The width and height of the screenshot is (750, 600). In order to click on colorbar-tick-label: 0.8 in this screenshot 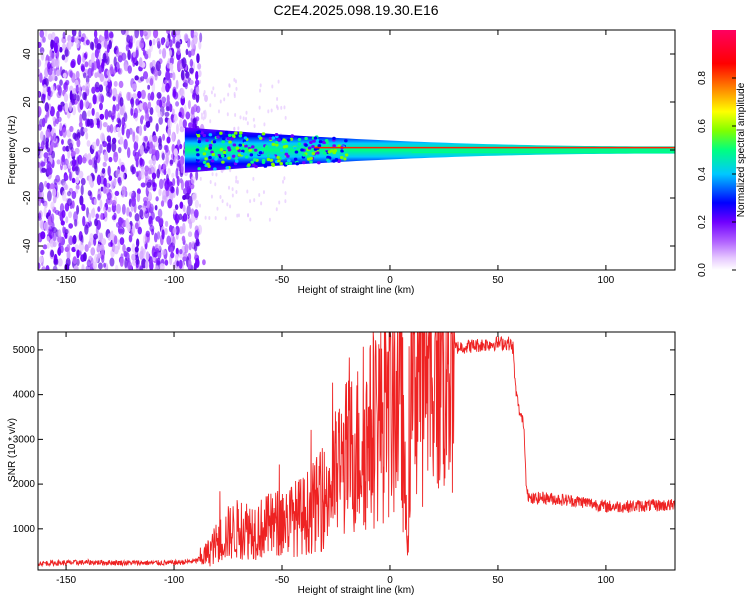, I will do `click(702, 78)`.